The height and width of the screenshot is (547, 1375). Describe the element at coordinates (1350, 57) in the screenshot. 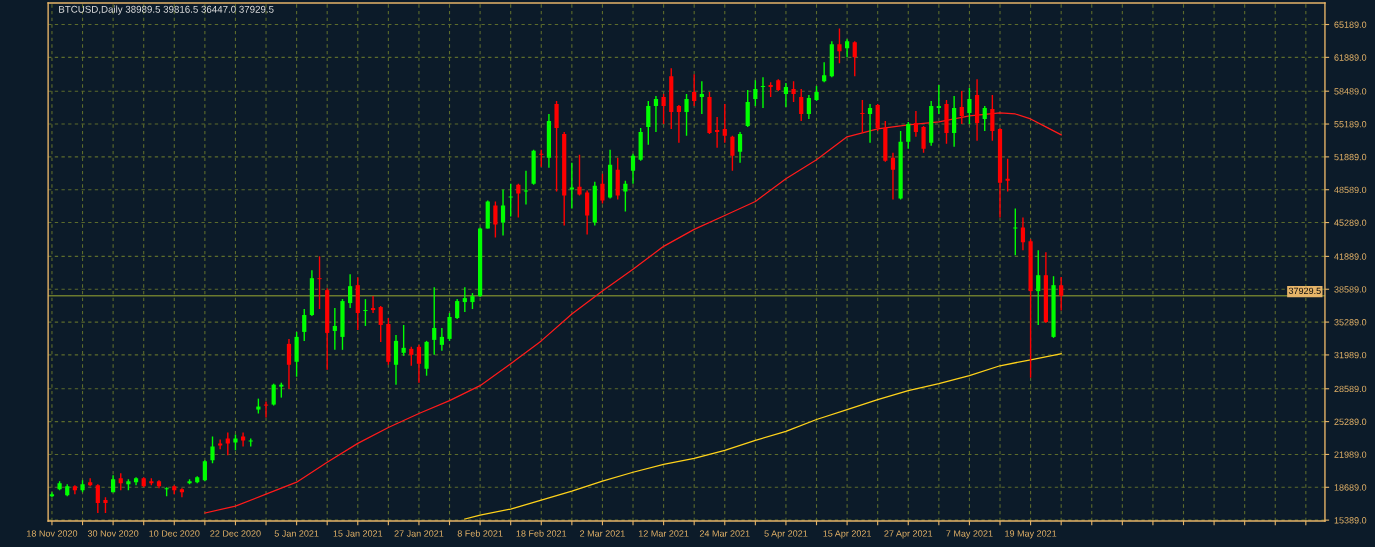

I see `y-tick-label: 61889.0` at that location.